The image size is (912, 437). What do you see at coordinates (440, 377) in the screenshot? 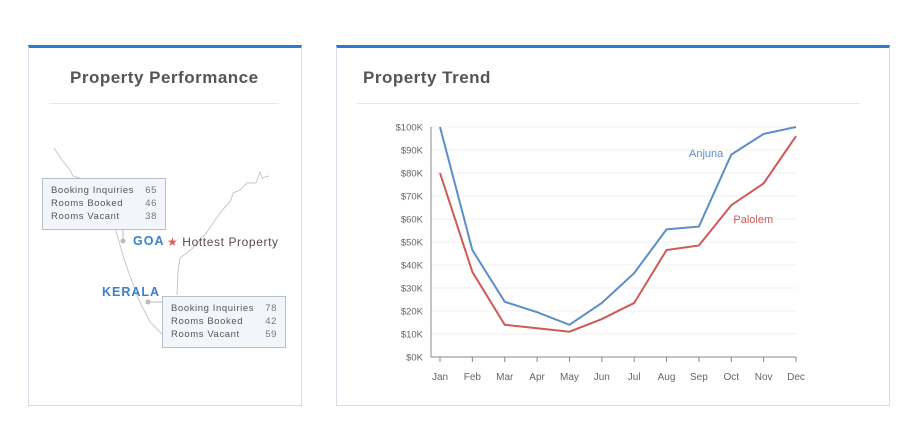
I see `x-tick-label: Jan` at bounding box center [440, 377].